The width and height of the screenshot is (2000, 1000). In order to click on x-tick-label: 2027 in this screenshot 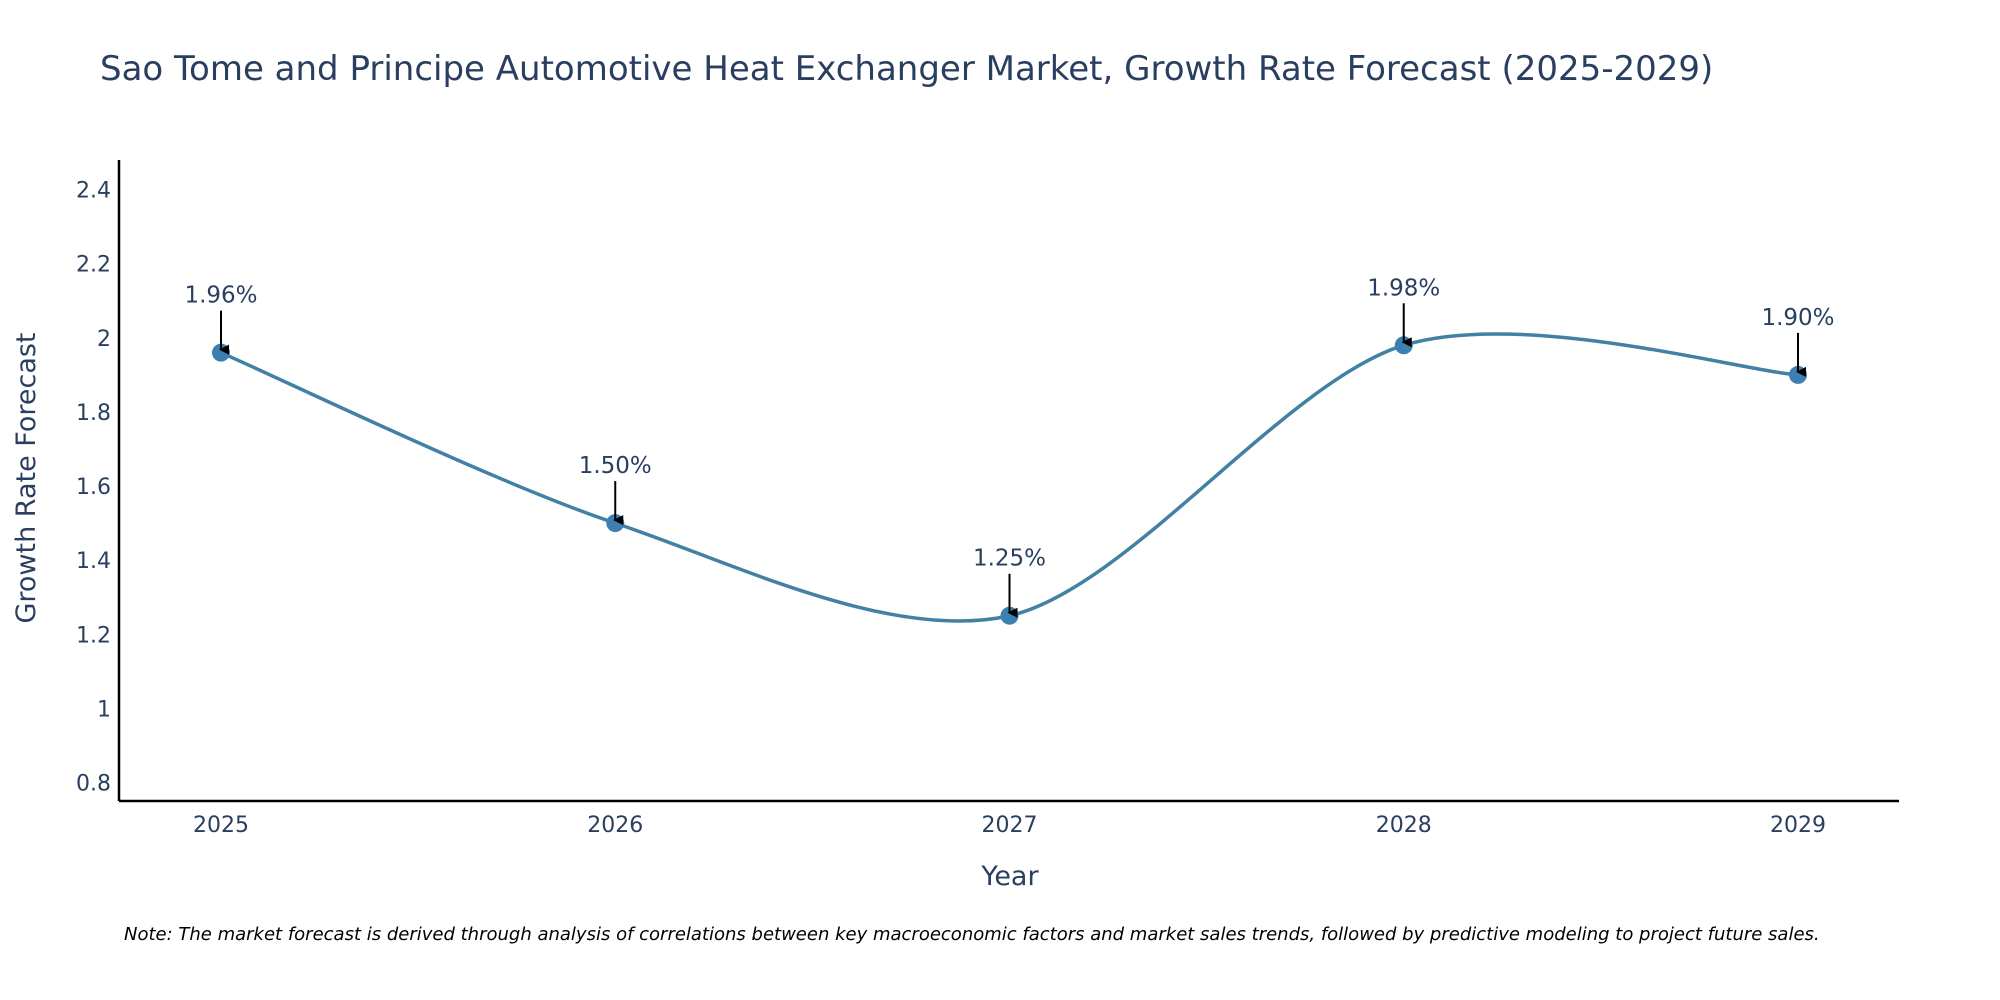, I will do `click(1010, 825)`.